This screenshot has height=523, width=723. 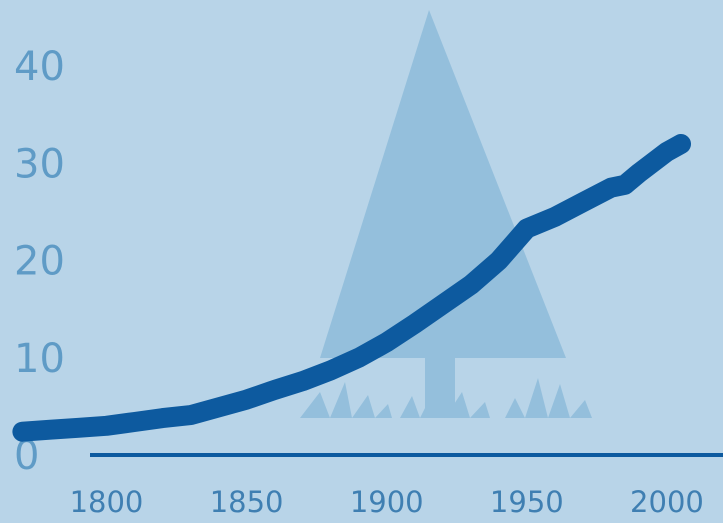 I want to click on grass-tuft-right, so click(x=548, y=398).